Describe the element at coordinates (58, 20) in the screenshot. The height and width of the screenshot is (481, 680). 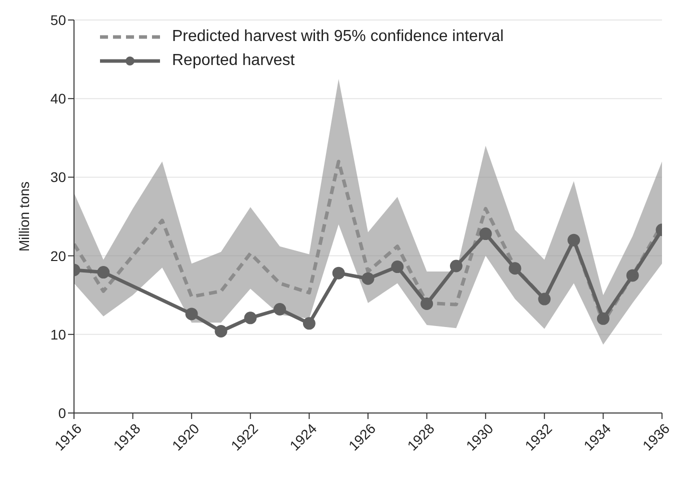
I see `y-tick-label: 50` at that location.